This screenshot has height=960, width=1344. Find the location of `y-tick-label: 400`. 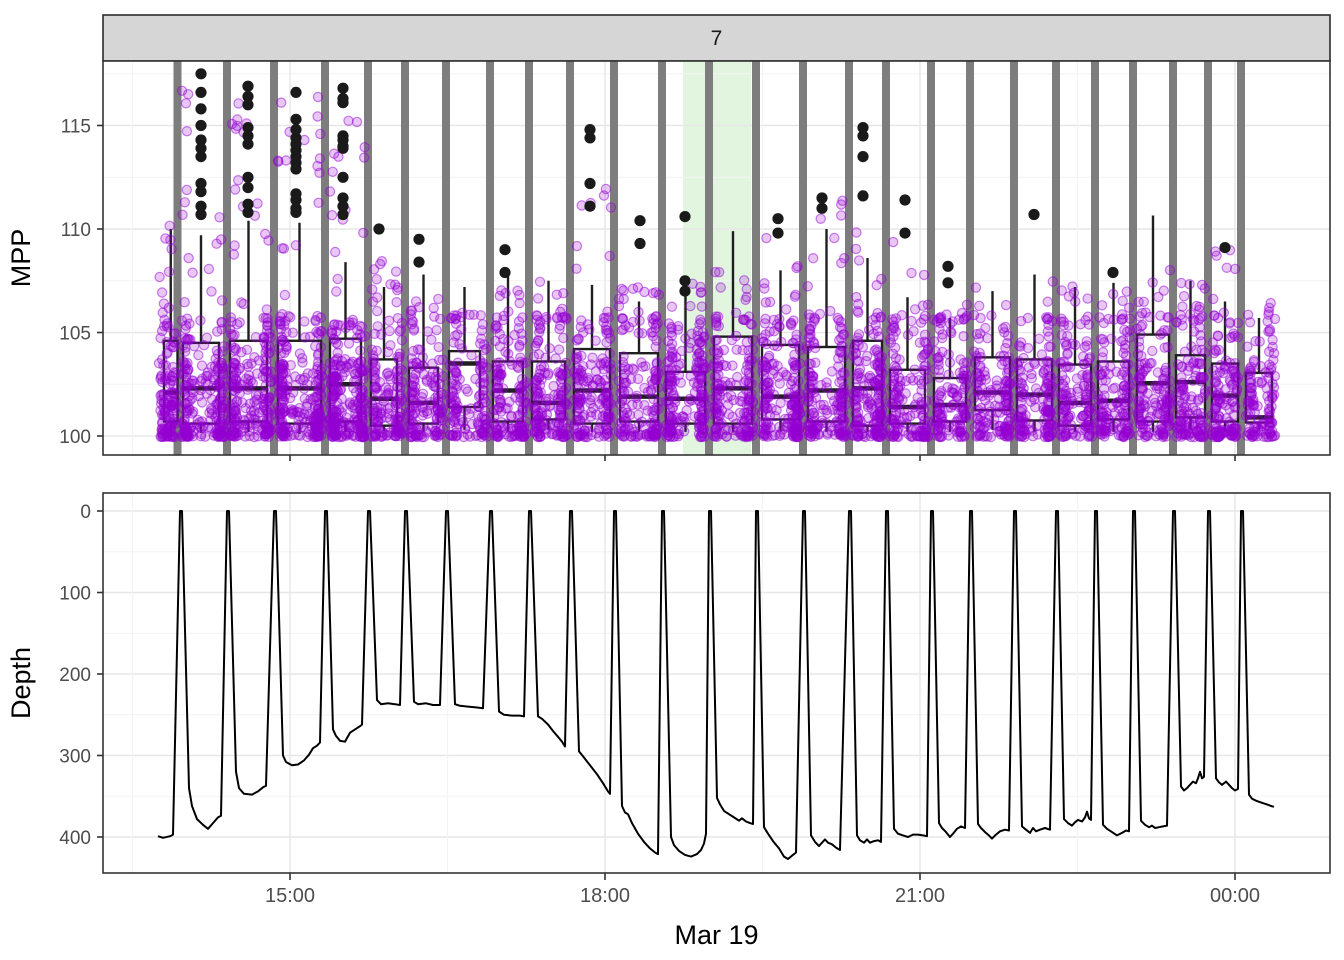

y-tick-label: 400 is located at coordinates (75, 838).